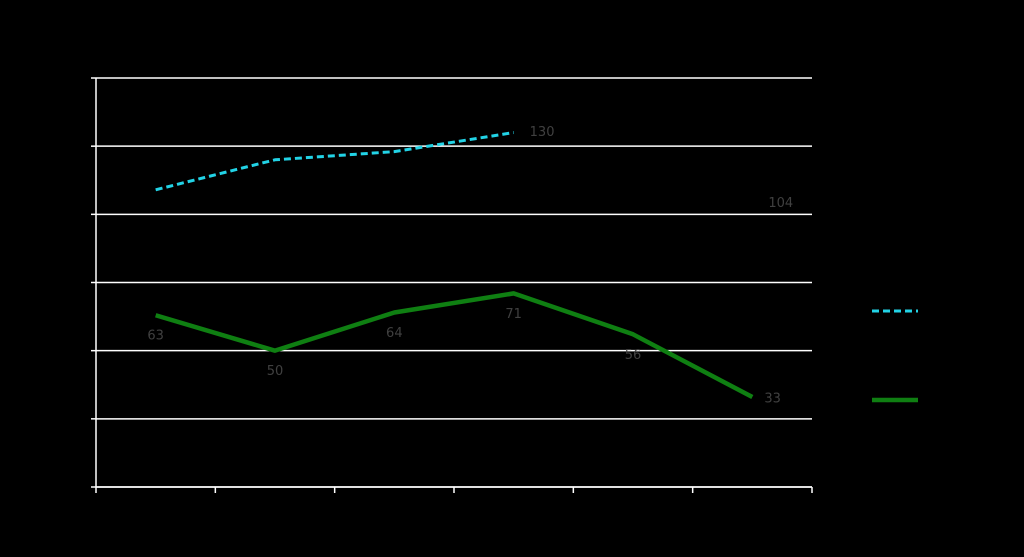 This screenshot has height=557, width=1024. I want to click on data-label: 104, so click(780, 203).